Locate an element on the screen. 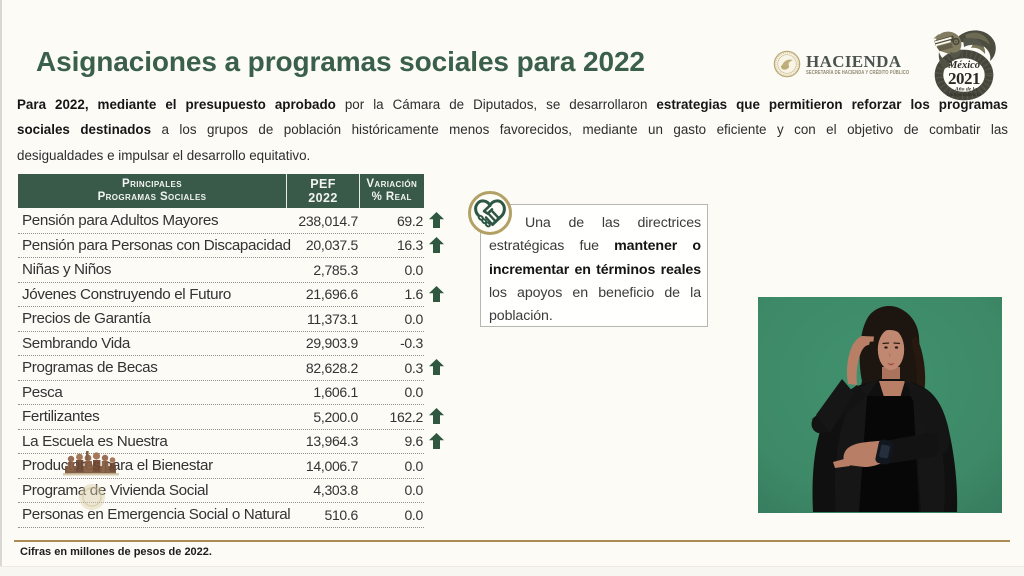 The image size is (1024, 576). svg-text: México is located at coordinates (963, 65).